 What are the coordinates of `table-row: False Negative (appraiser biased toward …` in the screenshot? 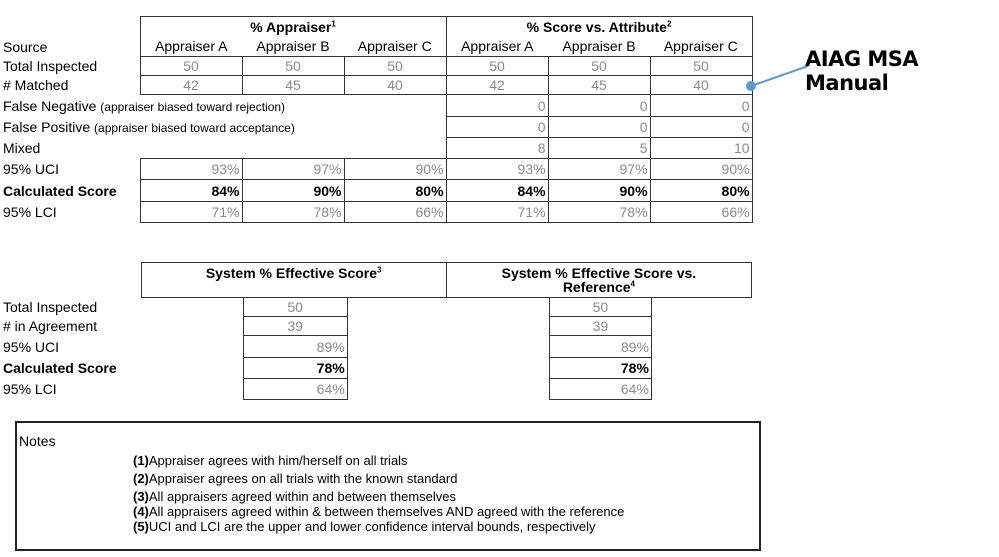 It's located at (376, 105).